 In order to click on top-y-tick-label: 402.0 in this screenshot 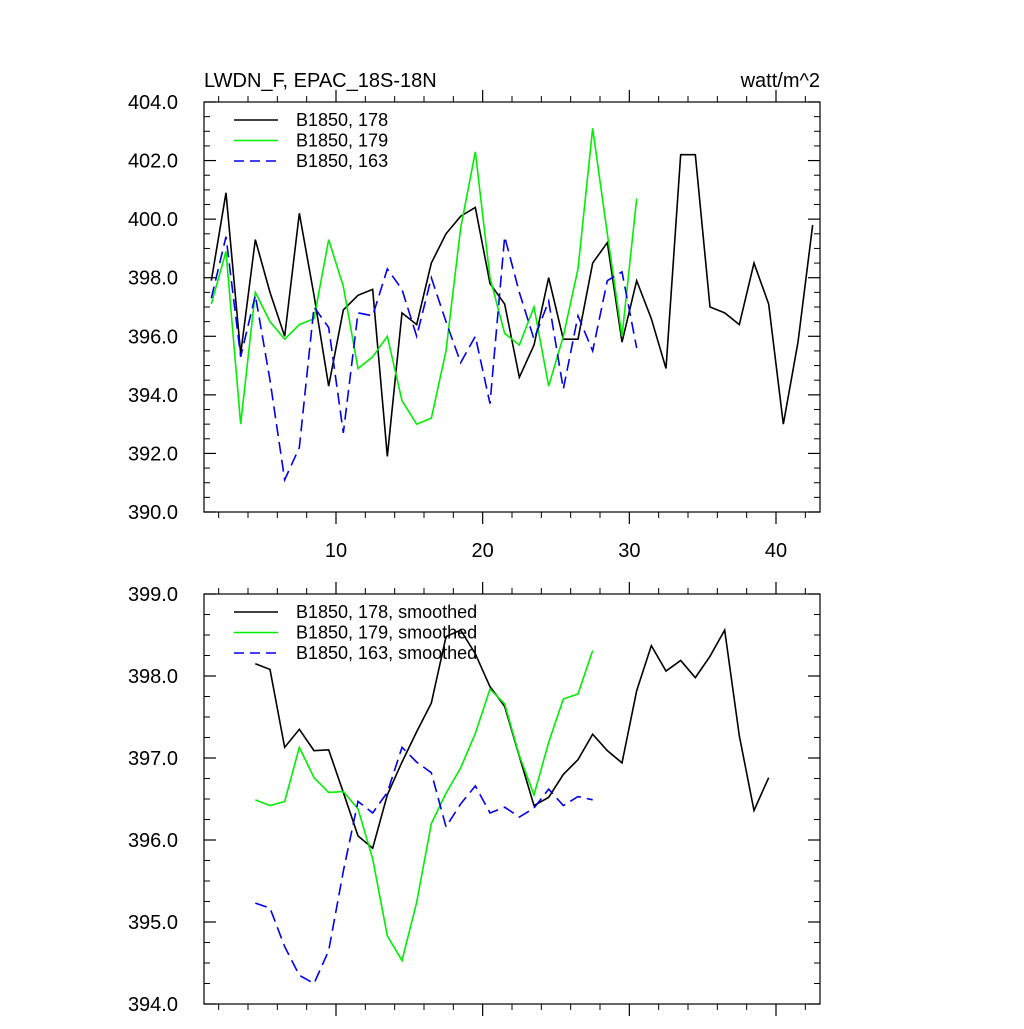, I will do `click(153, 162)`.